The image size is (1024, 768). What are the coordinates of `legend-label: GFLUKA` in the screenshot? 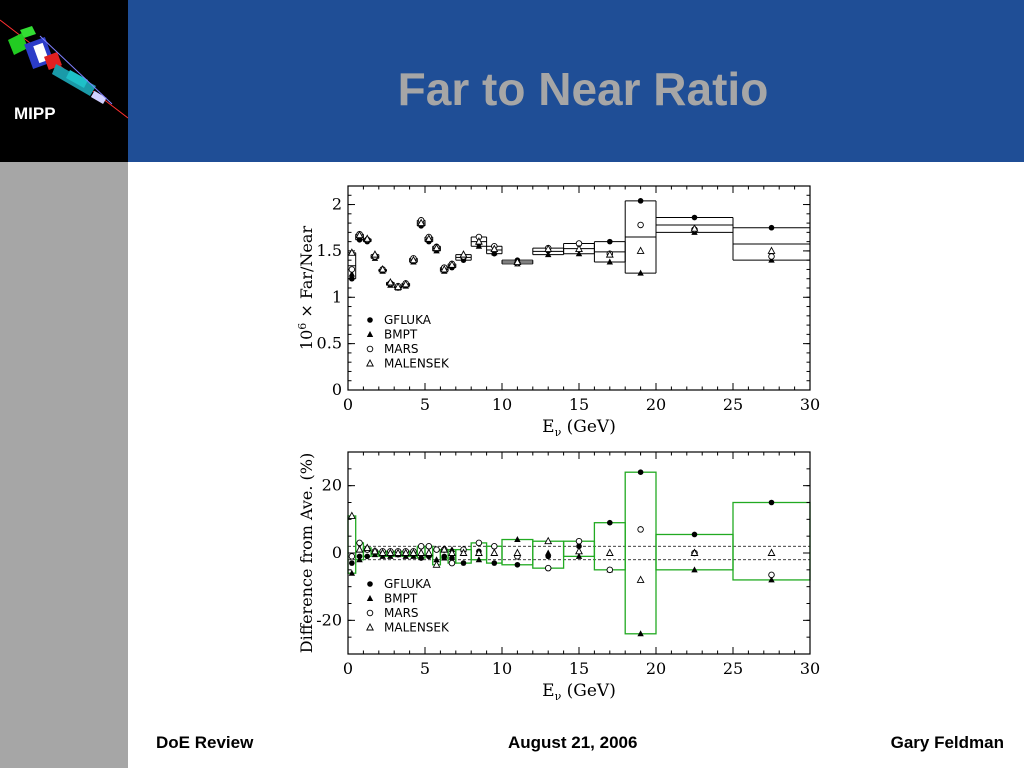 It's located at (408, 320).